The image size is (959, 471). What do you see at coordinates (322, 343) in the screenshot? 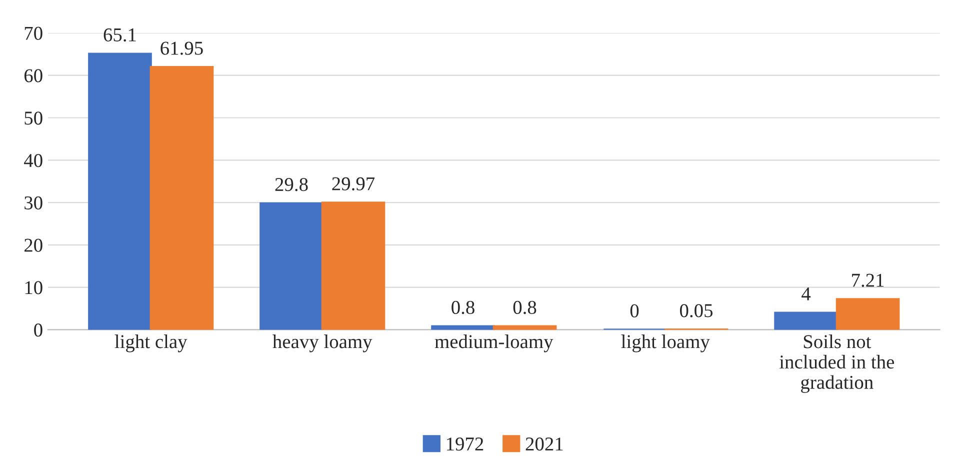
I see `x-tick-label: heavy loamy` at bounding box center [322, 343].